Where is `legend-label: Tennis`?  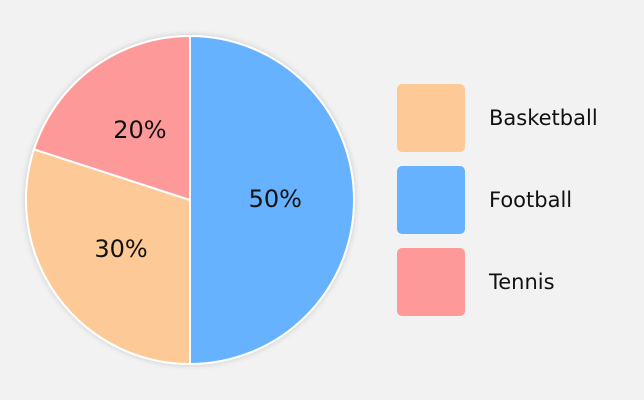
legend-label: Tennis is located at coordinates (521, 282).